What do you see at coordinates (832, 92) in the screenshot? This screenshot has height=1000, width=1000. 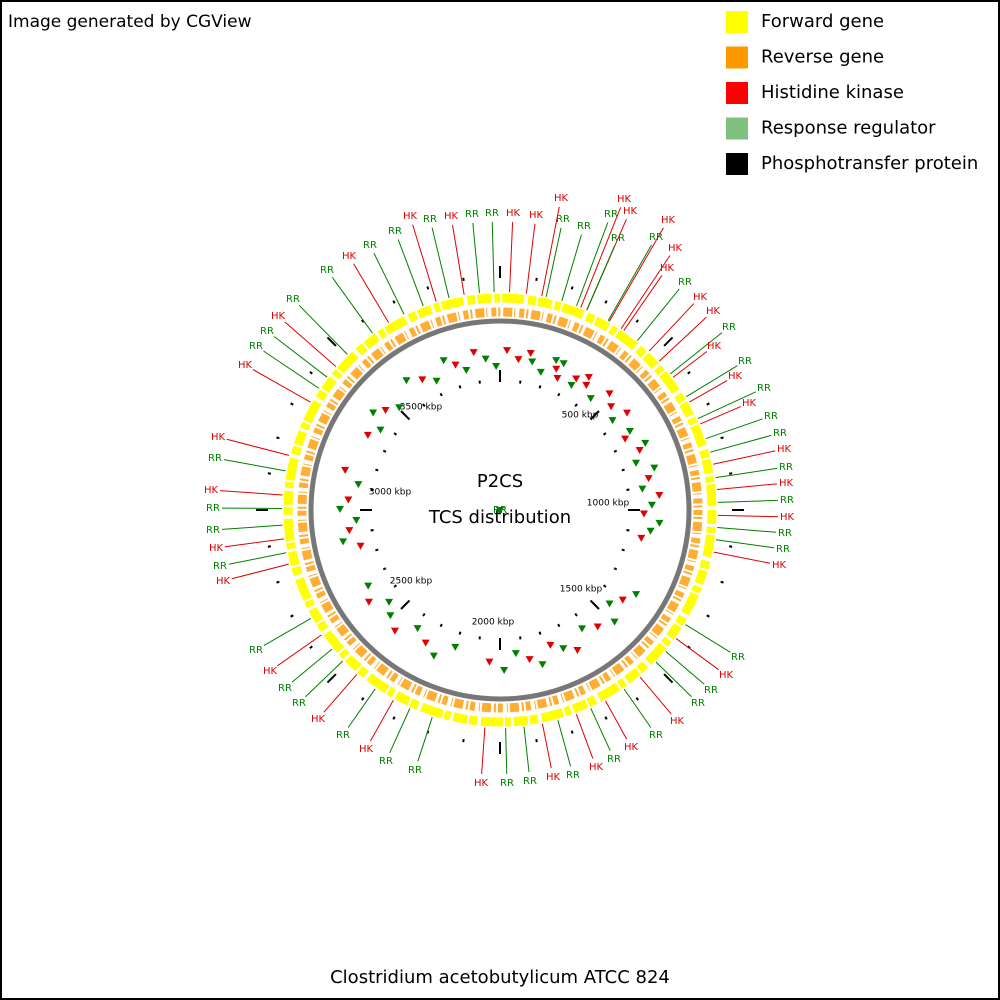 I see `legend-label: Histidine kinase` at bounding box center [832, 92].